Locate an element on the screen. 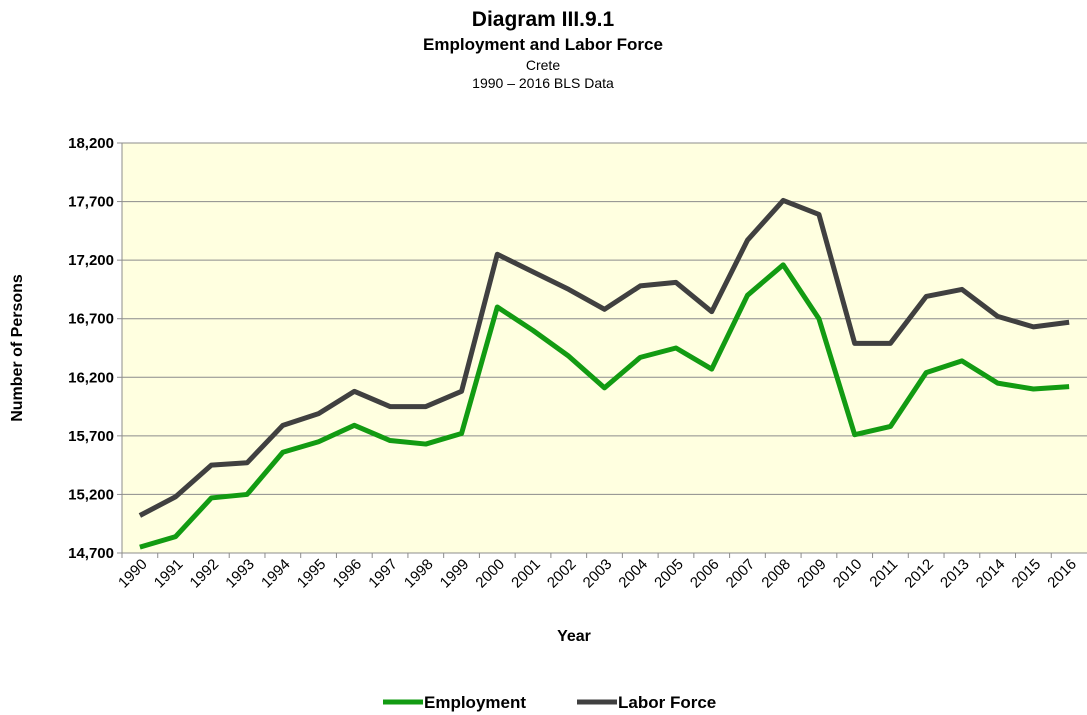 The height and width of the screenshot is (715, 1087). y-tick-label: 17,700 is located at coordinates (91, 202).